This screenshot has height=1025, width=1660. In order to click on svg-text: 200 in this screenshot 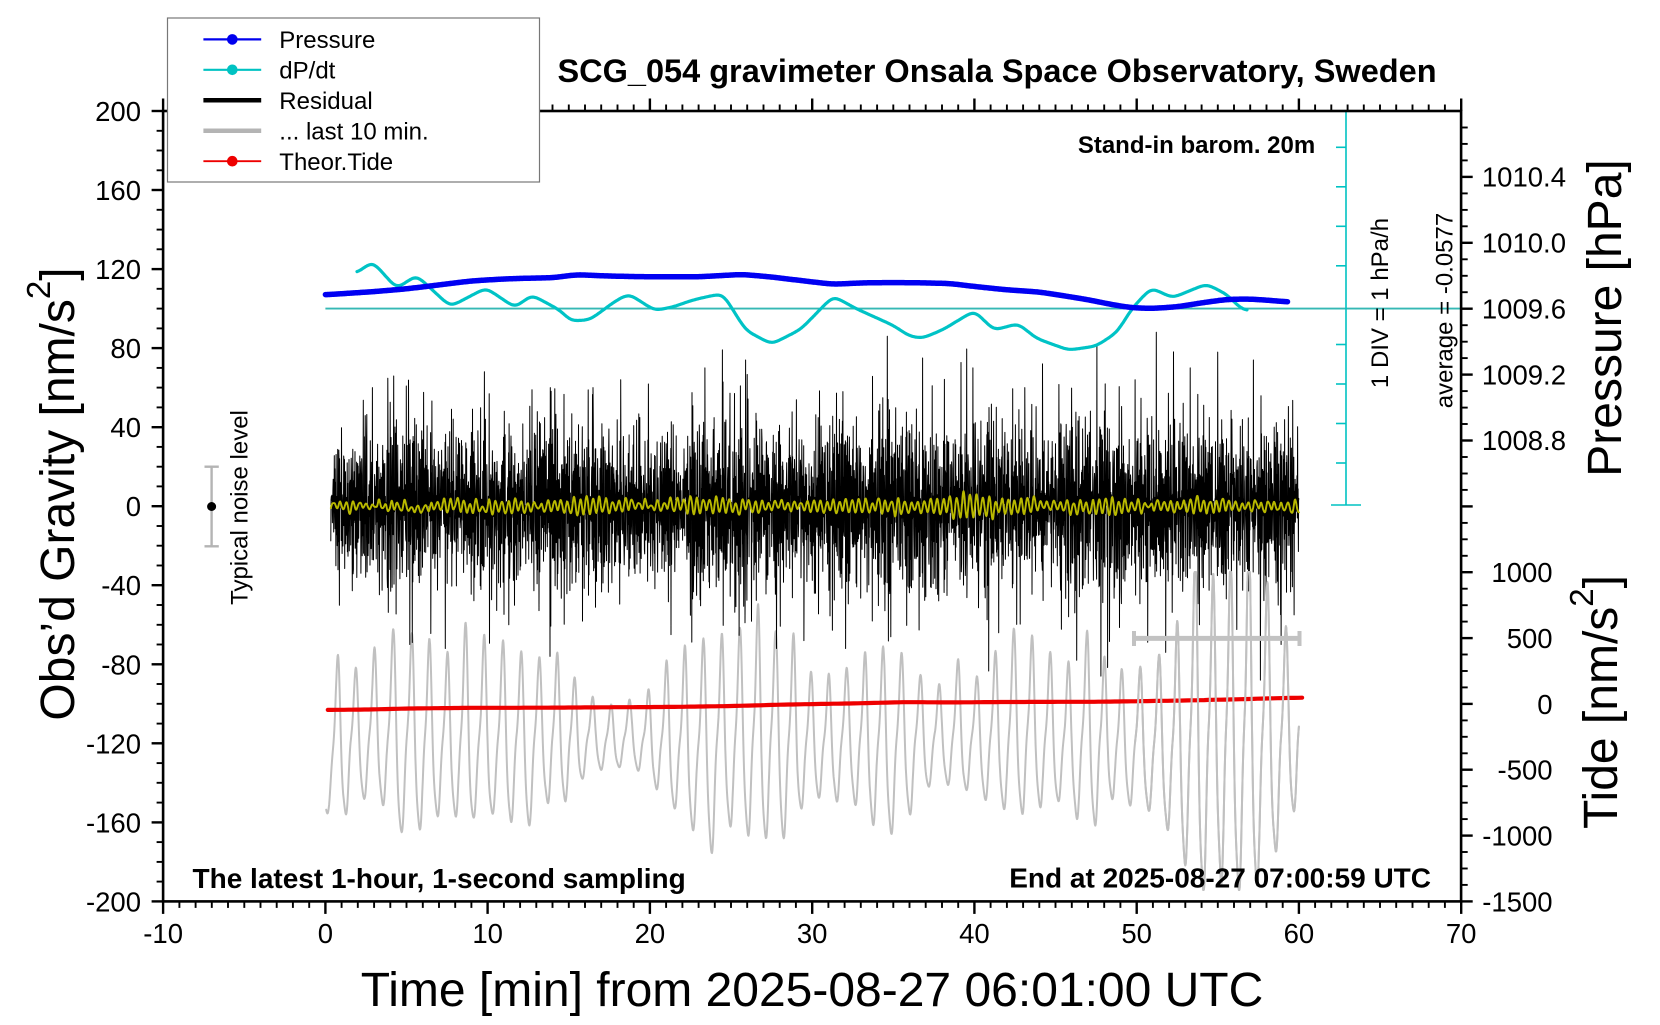, I will do `click(118, 111)`.